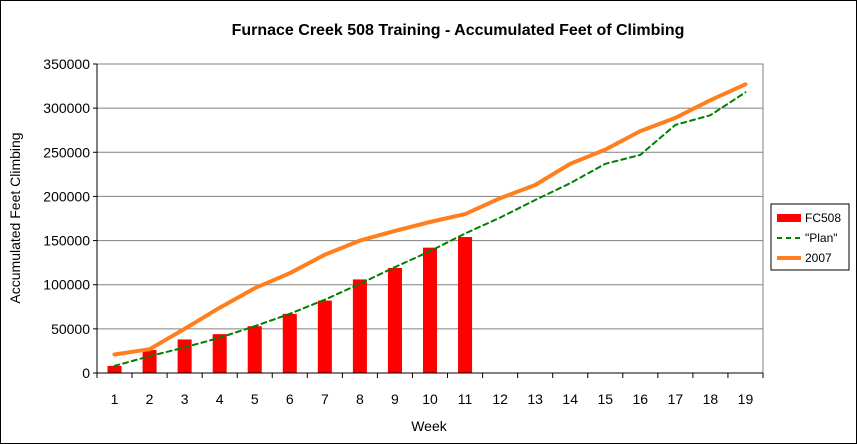  What do you see at coordinates (429, 426) in the screenshot?
I see `x-axis-label: Week` at bounding box center [429, 426].